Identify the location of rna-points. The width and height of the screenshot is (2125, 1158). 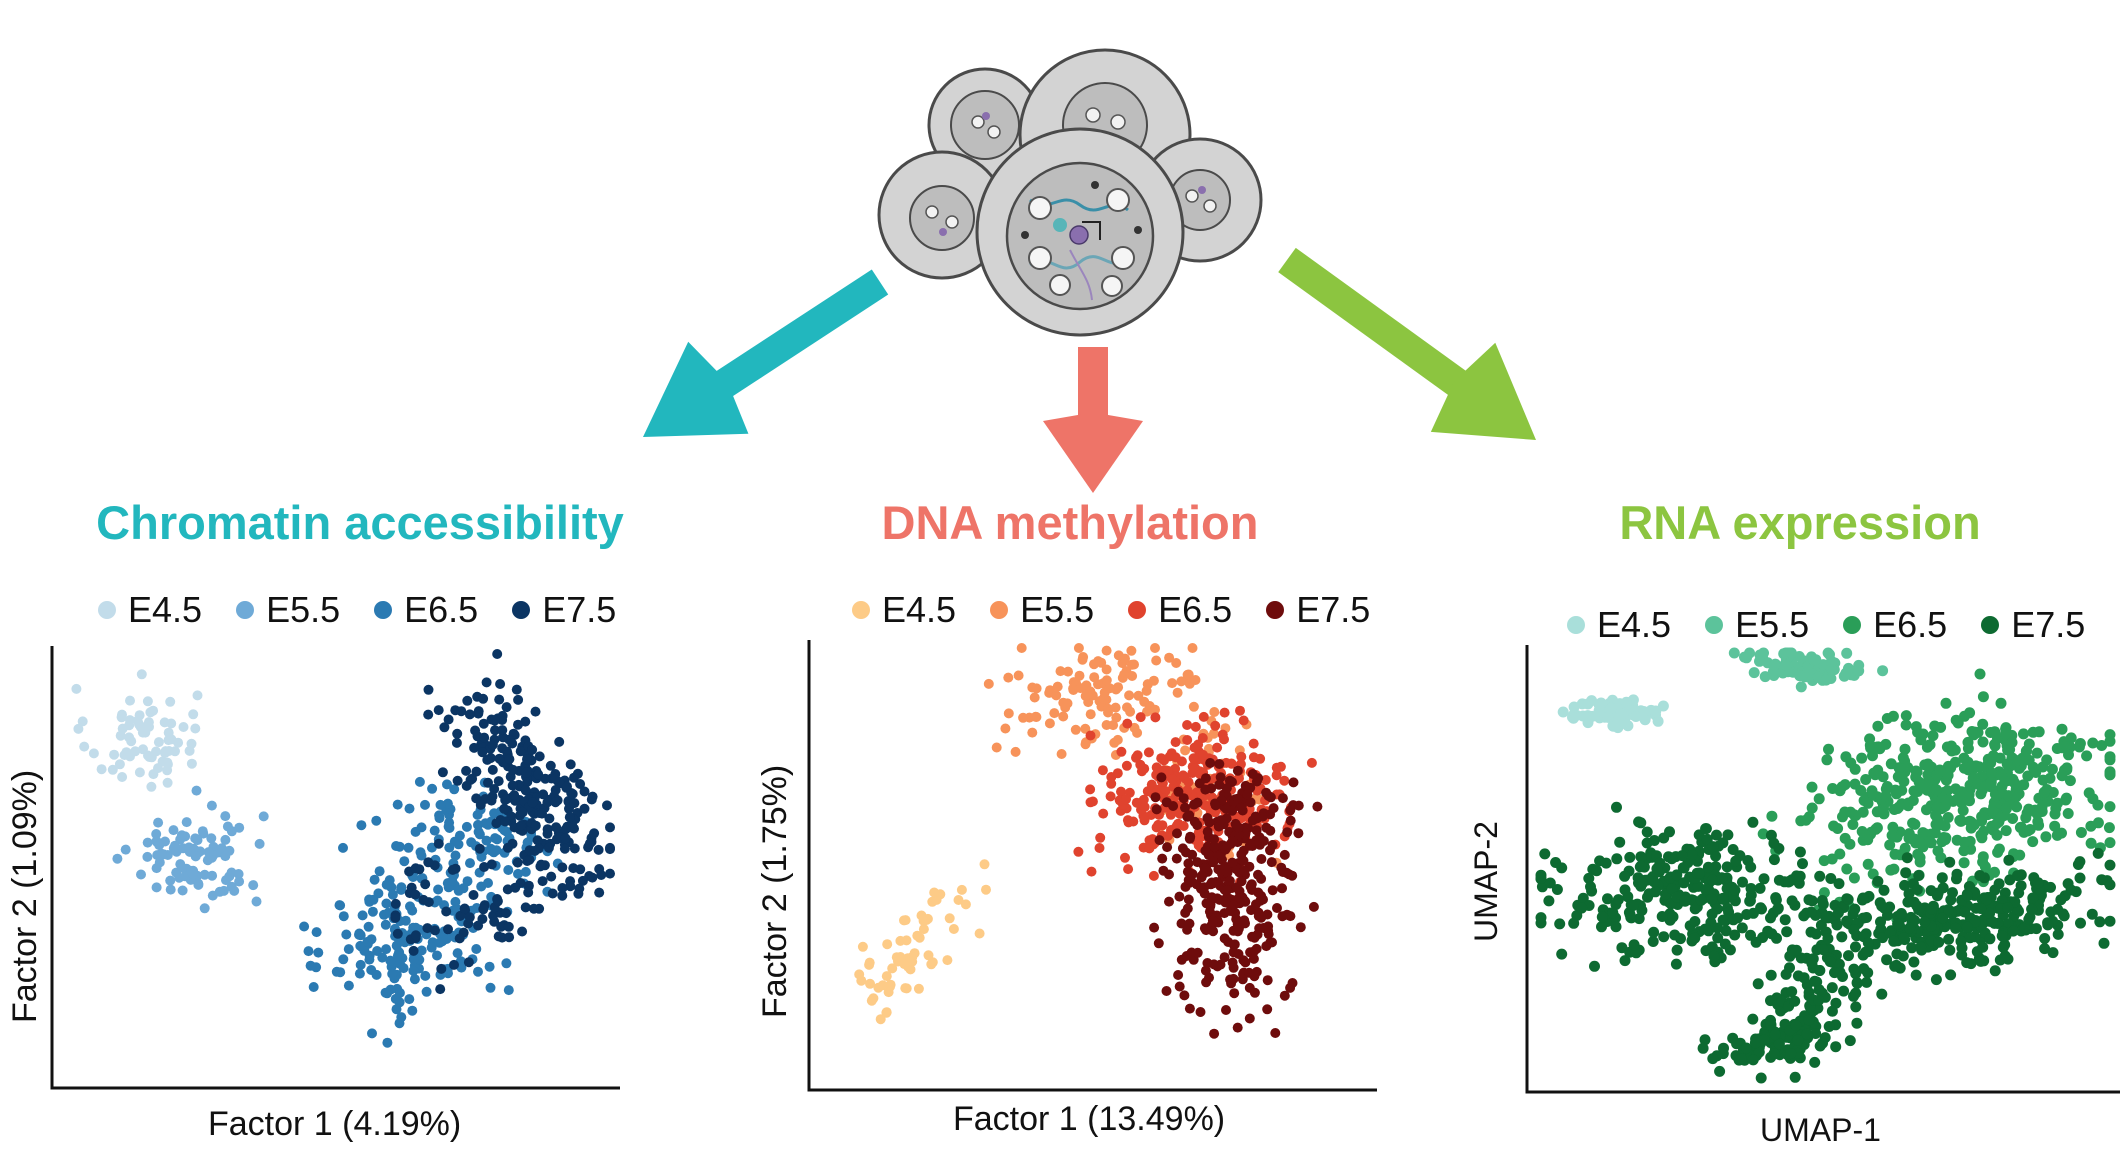
(1825, 865).